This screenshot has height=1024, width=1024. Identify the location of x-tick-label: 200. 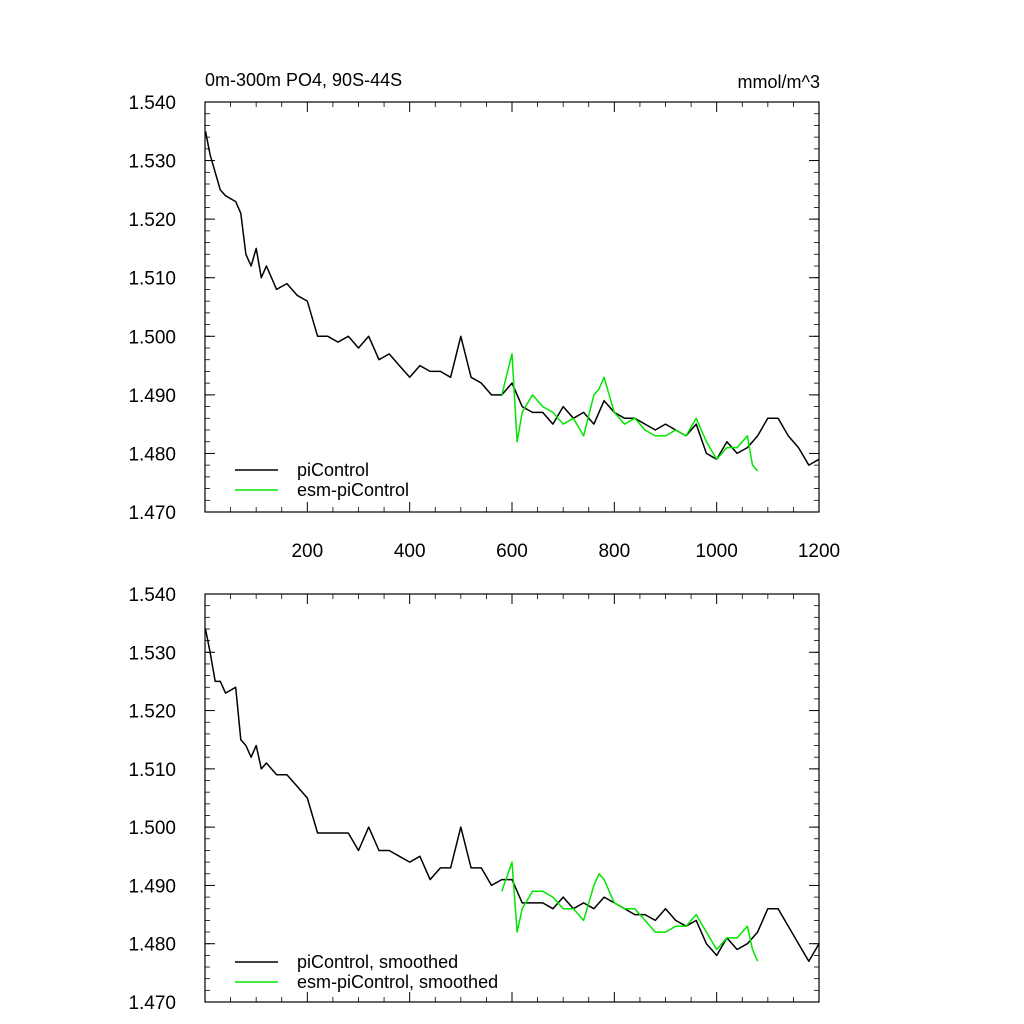
(307, 551).